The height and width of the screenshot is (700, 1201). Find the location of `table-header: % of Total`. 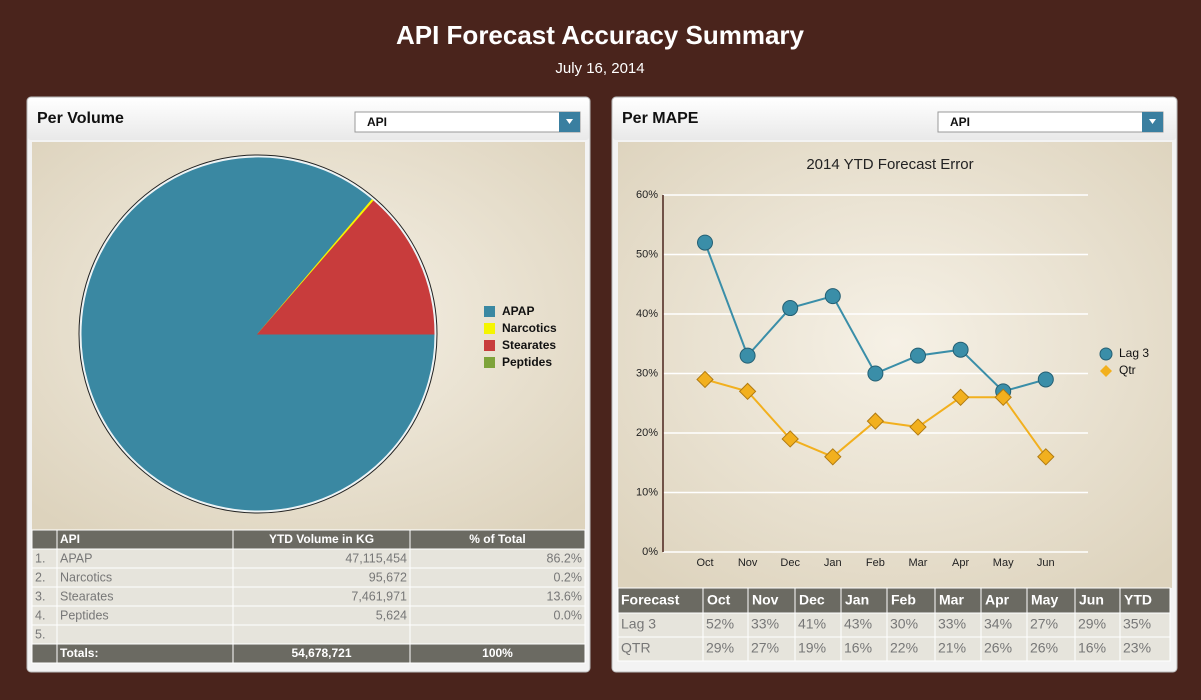

table-header: % of Total is located at coordinates (497, 539).